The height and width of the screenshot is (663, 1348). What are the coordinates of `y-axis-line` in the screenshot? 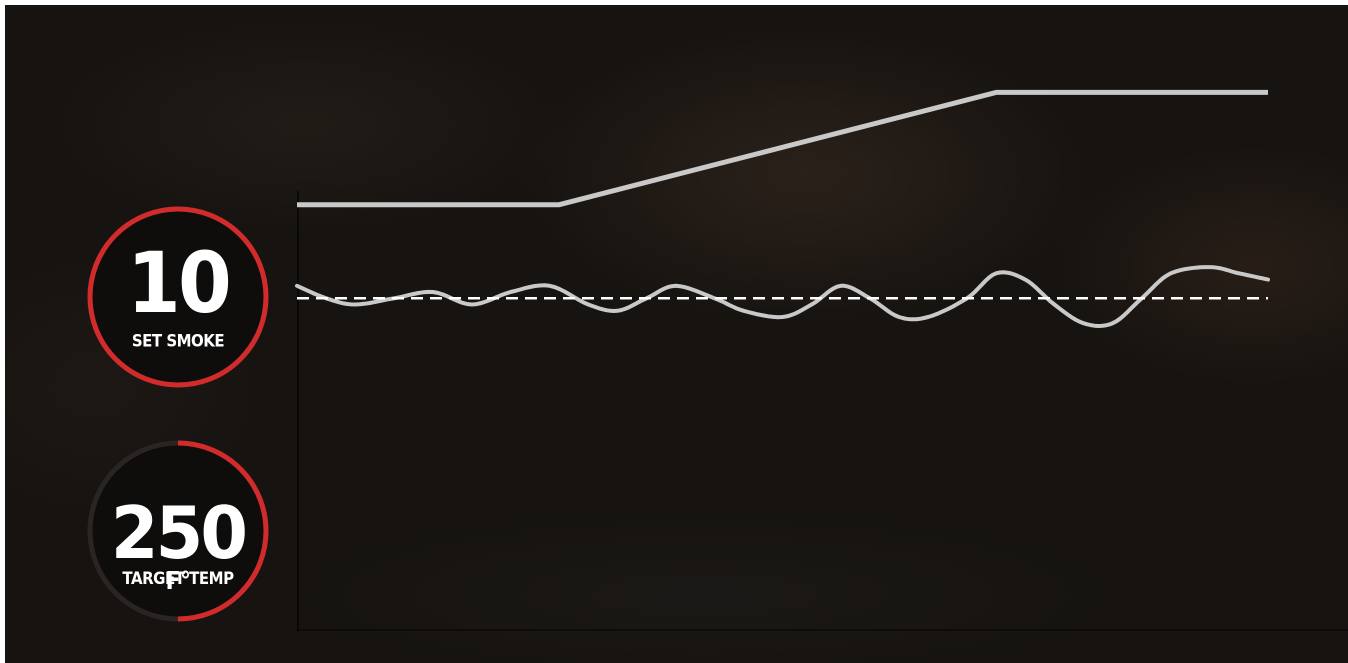 It's located at (298, 411).